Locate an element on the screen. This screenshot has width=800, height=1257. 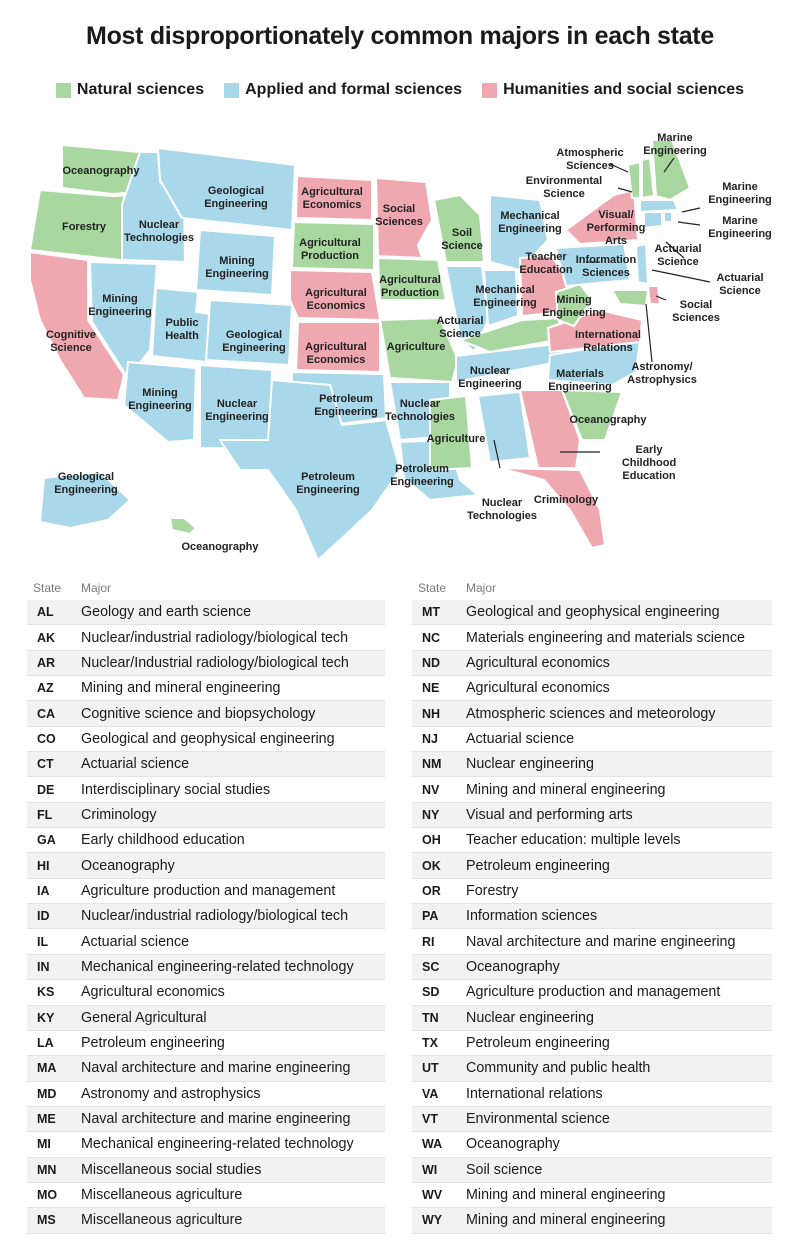
state-code: FL is located at coordinates (45, 814).